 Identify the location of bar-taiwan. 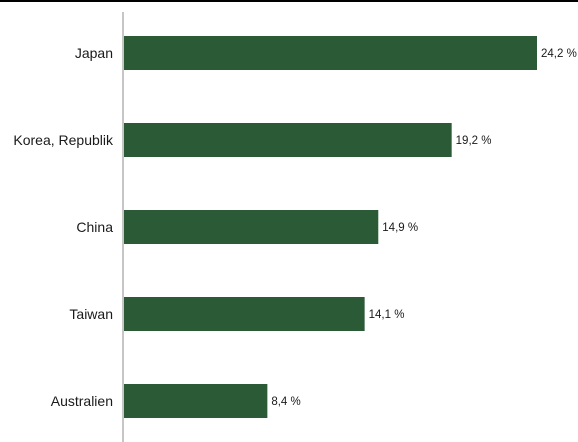
(244, 314).